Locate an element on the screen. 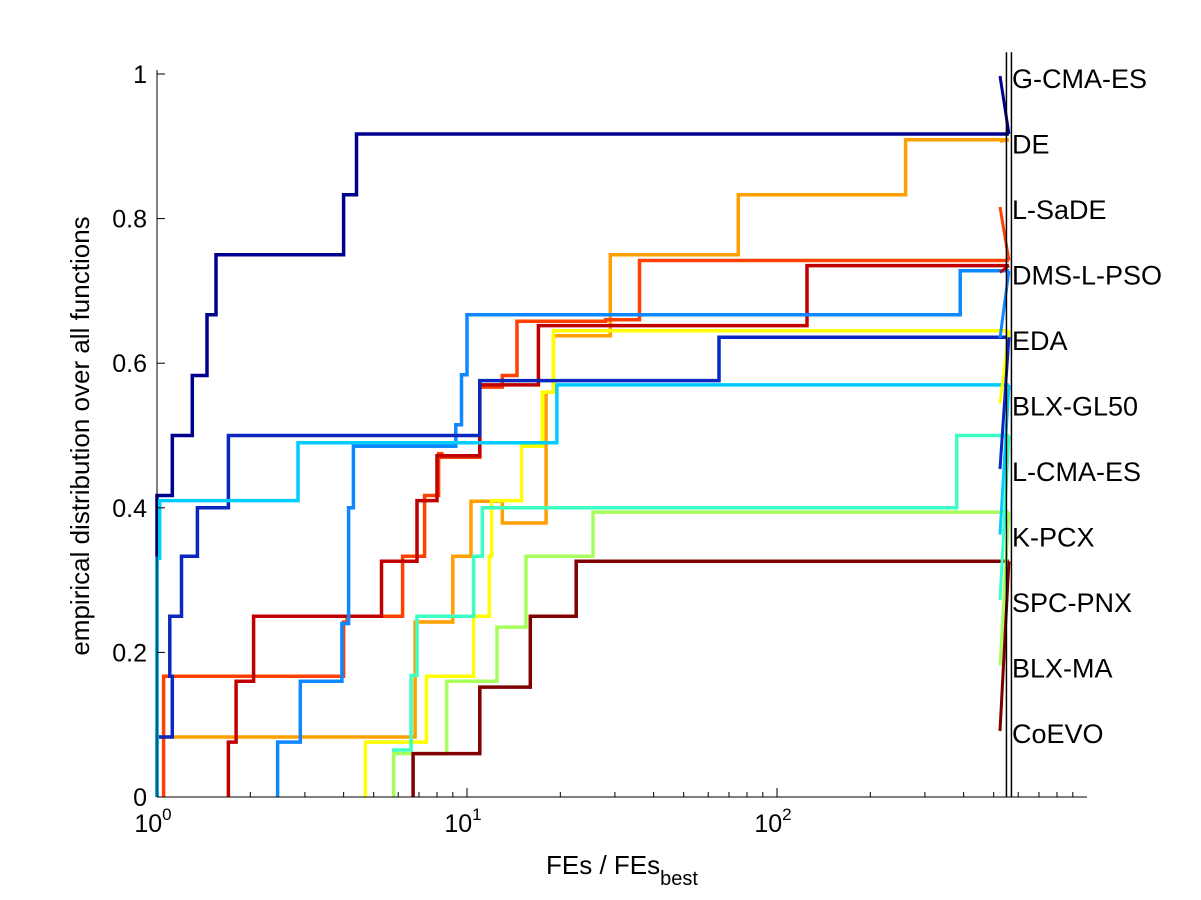 Image resolution: width=1201 pixels, height=900 pixels. legend-label-coevo: CoEVO is located at coordinates (1058, 734).